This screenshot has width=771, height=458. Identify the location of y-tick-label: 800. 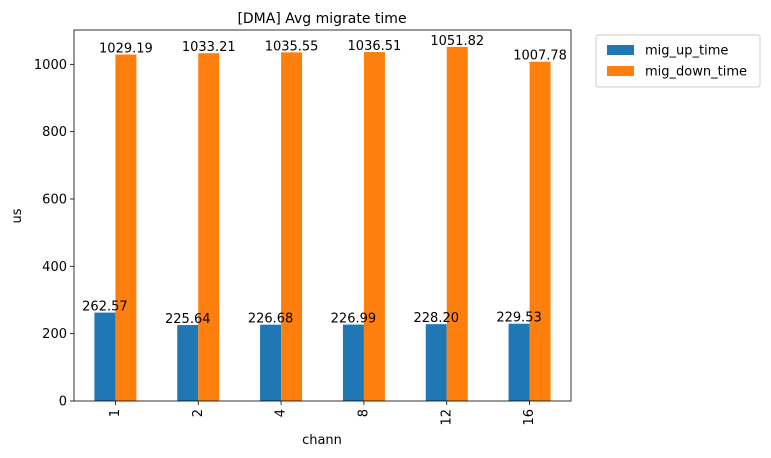
(54, 132).